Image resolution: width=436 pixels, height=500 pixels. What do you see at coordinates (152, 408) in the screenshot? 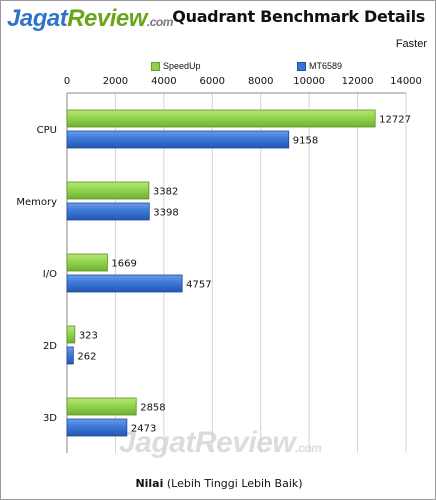
I see `data-label-3d-speedup: 2858` at bounding box center [152, 408].